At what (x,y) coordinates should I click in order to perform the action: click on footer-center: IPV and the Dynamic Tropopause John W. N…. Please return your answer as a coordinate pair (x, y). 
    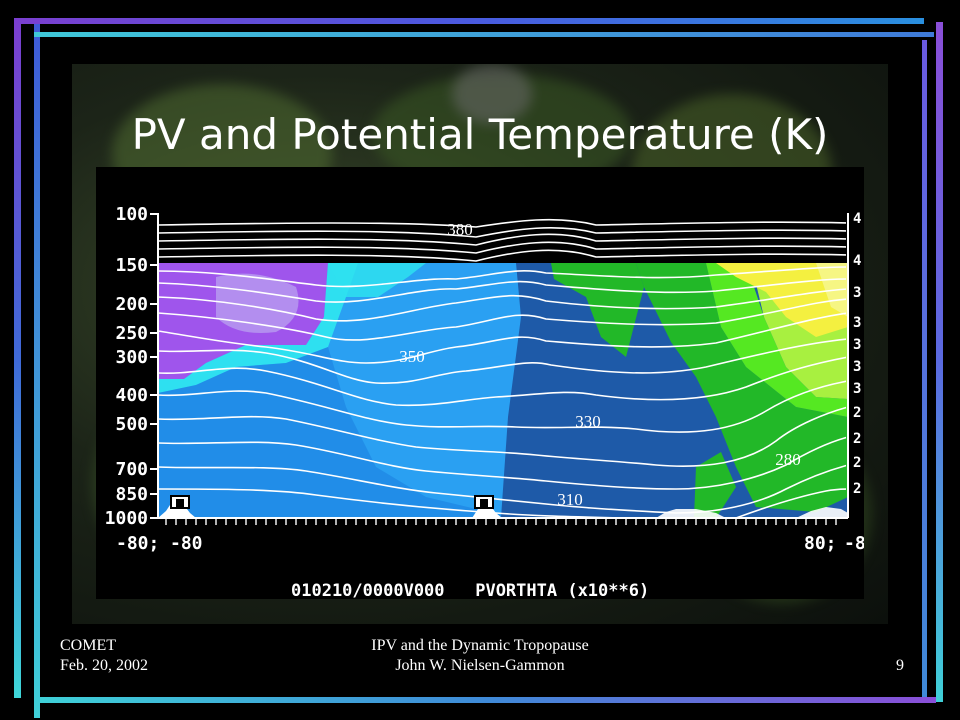
    Looking at the image, I should click on (480, 656).